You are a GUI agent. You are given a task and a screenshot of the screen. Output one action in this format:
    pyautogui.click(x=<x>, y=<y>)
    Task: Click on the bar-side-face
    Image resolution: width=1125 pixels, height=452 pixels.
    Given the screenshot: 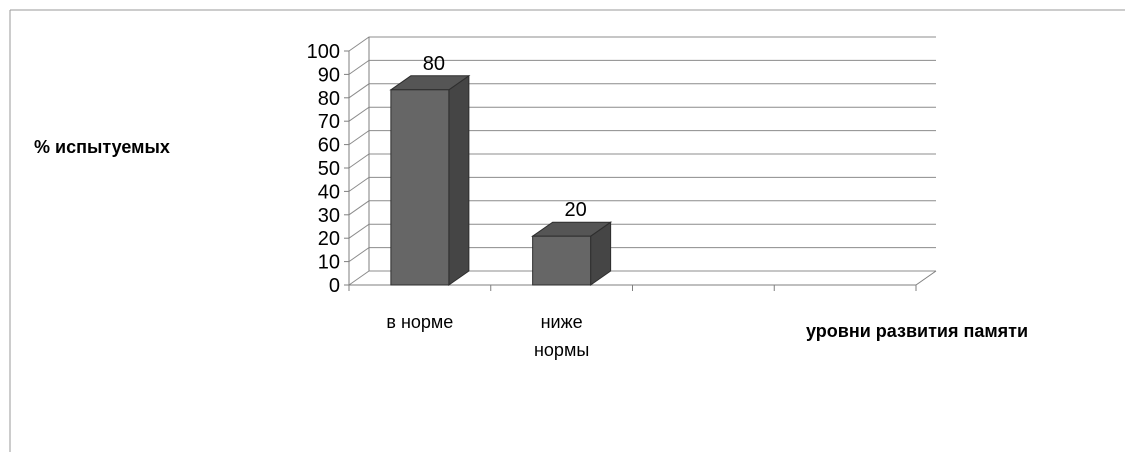 What is the action you would take?
    pyautogui.click(x=459, y=180)
    